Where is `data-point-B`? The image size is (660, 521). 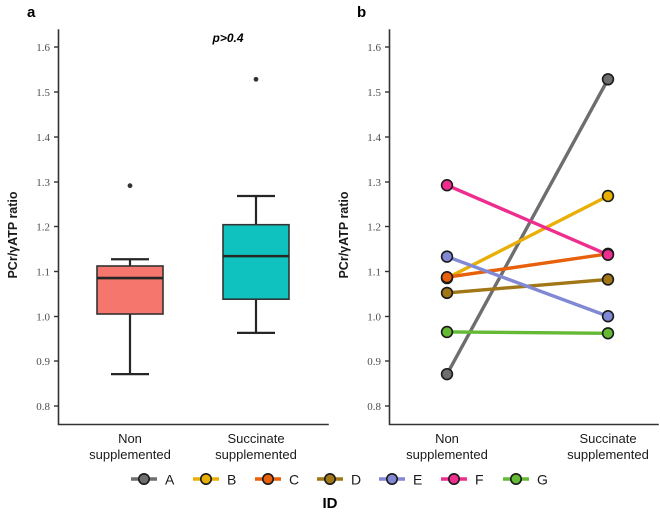
data-point-B is located at coordinates (608, 196).